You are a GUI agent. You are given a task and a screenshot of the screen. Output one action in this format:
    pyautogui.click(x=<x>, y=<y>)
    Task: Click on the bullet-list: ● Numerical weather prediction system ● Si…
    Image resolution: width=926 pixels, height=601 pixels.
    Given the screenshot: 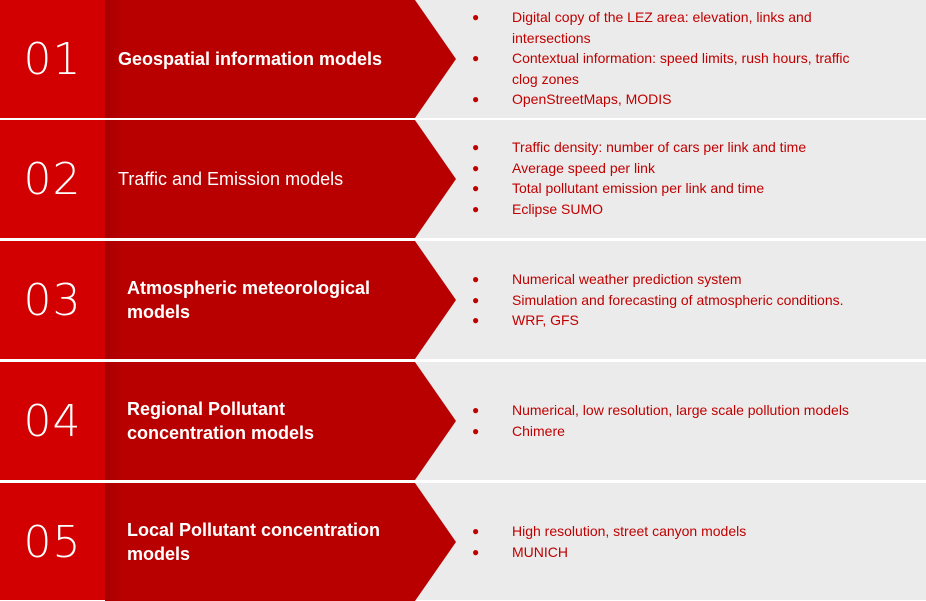 What is the action you would take?
    pyautogui.click(x=672, y=300)
    